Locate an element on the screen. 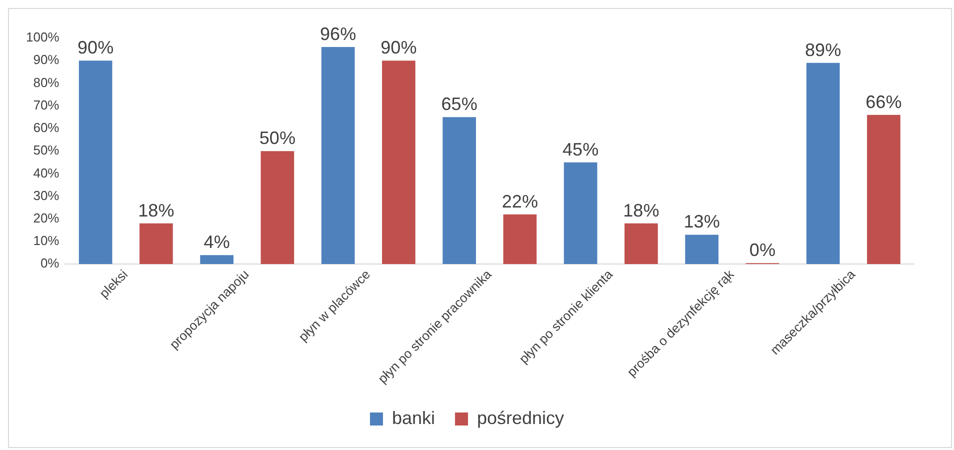 The width and height of the screenshot is (954, 450). y-tick-label: 80% is located at coordinates (46, 82).